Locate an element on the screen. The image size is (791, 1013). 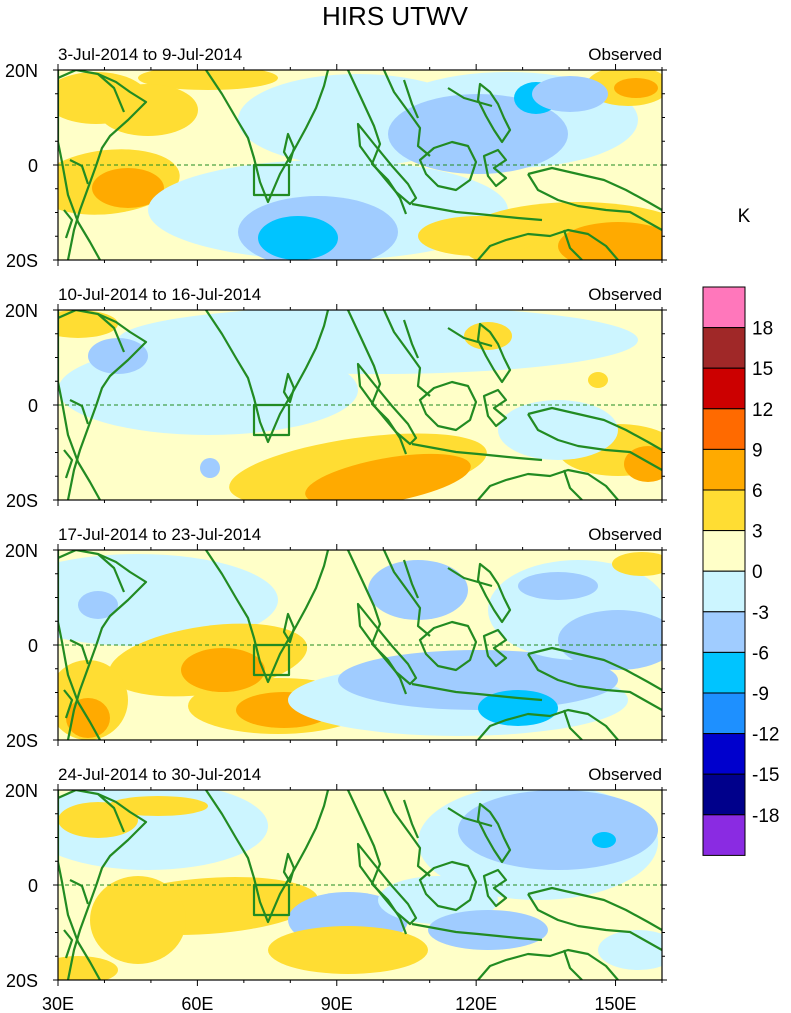
colorbar-label: 18 is located at coordinates (762, 329).